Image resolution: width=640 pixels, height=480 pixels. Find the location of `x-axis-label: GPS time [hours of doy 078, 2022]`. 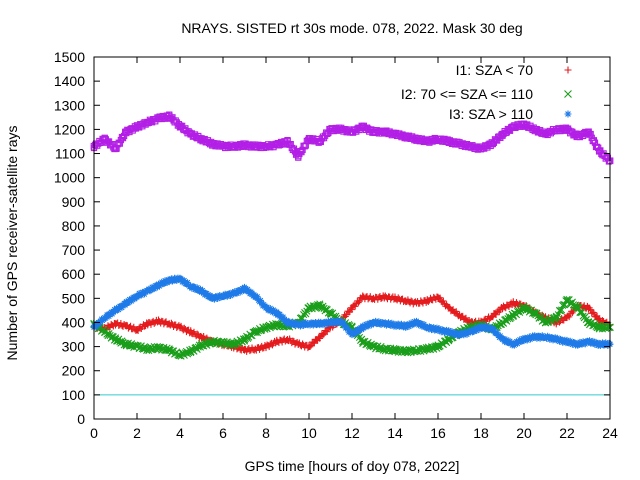

x-axis-label: GPS time [hours of doy 078, 2022] is located at coordinates (352, 466).